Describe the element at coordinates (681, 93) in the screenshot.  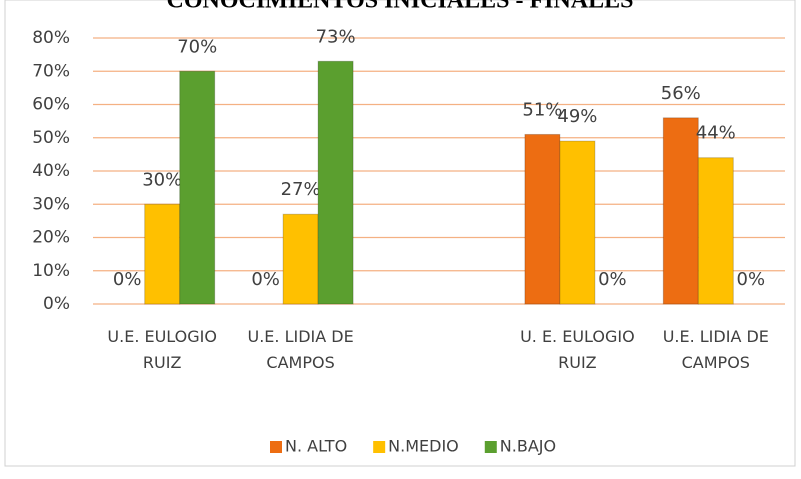
I see `data-label: 56%` at that location.